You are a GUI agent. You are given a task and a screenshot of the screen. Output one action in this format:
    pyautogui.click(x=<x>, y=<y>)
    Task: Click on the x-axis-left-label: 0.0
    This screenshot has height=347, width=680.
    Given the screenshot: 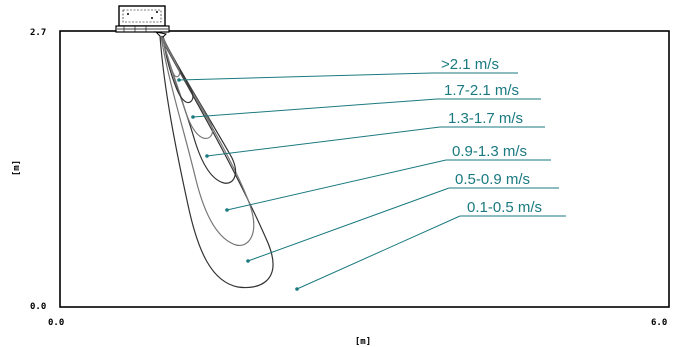 What is the action you would take?
    pyautogui.click(x=56, y=323)
    